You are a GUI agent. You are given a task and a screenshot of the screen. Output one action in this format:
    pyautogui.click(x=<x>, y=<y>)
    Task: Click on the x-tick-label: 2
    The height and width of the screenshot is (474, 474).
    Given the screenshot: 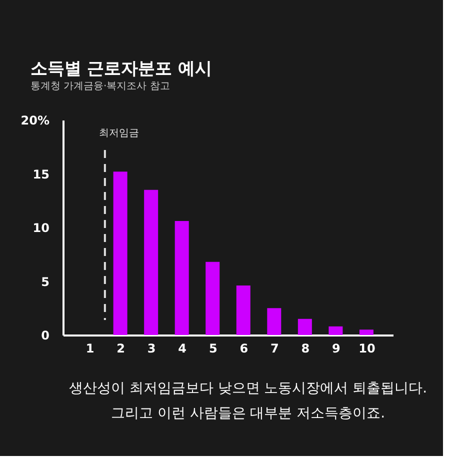 What is the action you would take?
    pyautogui.click(x=120, y=349)
    